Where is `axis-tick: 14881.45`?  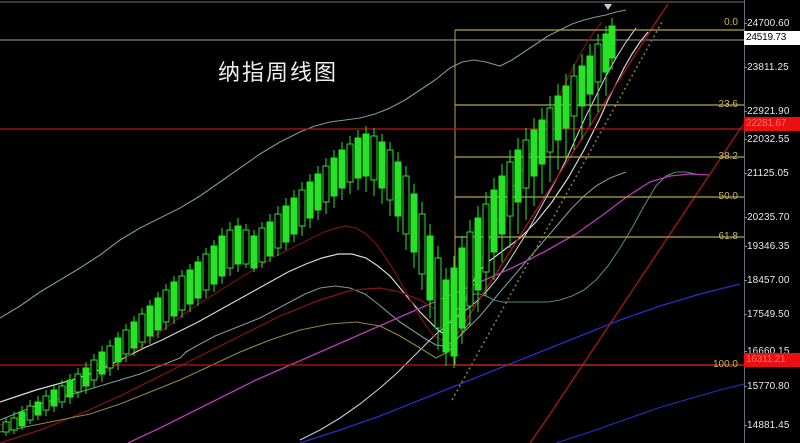
axis-tick: 14881.45 is located at coordinates (771, 426).